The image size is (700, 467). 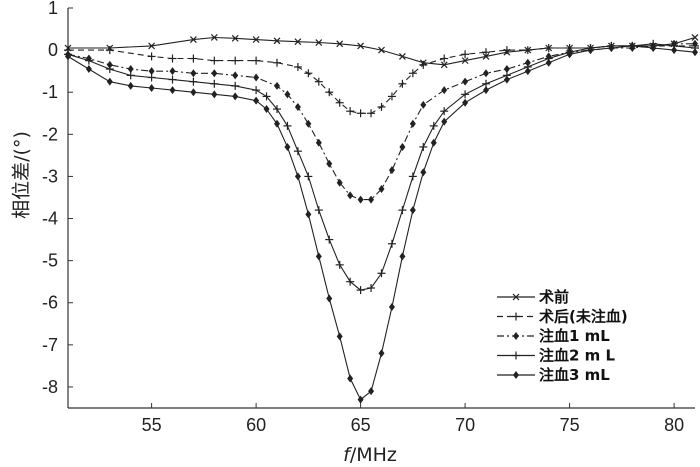 What do you see at coordinates (516, 316) in the screenshot?
I see `legend-marker` at bounding box center [516, 316].